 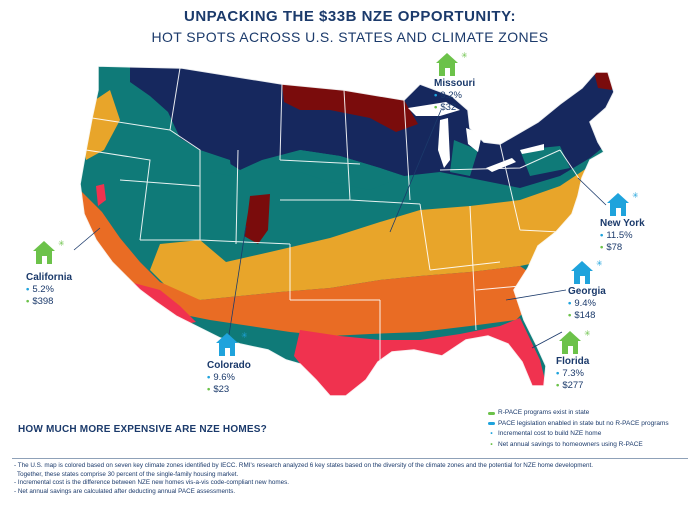 What do you see at coordinates (491, 424) in the screenshot?
I see `blue-swatch-icon` at bounding box center [491, 424].